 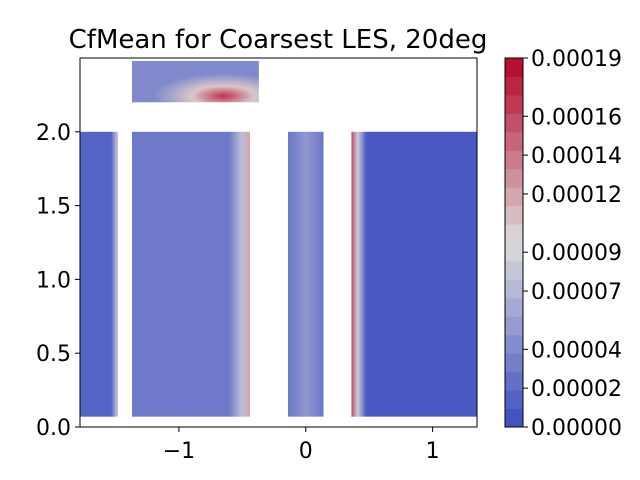 I want to click on y-axis: 0.0 0.5 1.0 1.5 2.0, so click(x=58, y=281).